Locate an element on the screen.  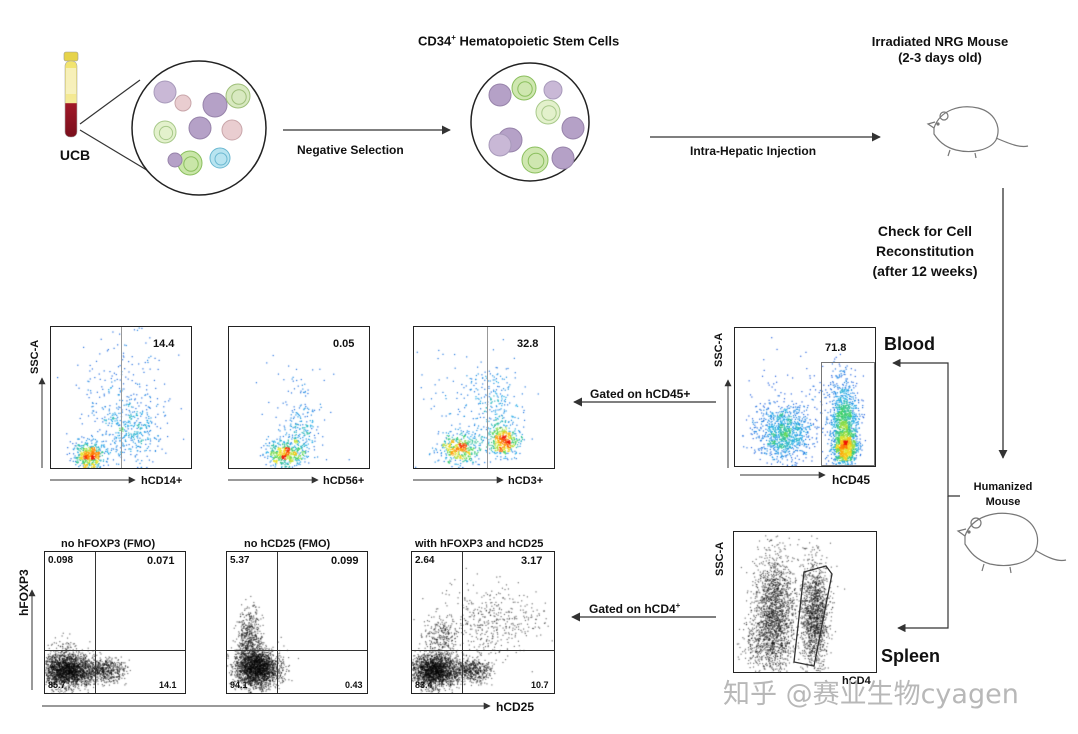
fmo-foxp3-plot: 0.098 0.071 85.7 14.1 is located at coordinates (115, 622).